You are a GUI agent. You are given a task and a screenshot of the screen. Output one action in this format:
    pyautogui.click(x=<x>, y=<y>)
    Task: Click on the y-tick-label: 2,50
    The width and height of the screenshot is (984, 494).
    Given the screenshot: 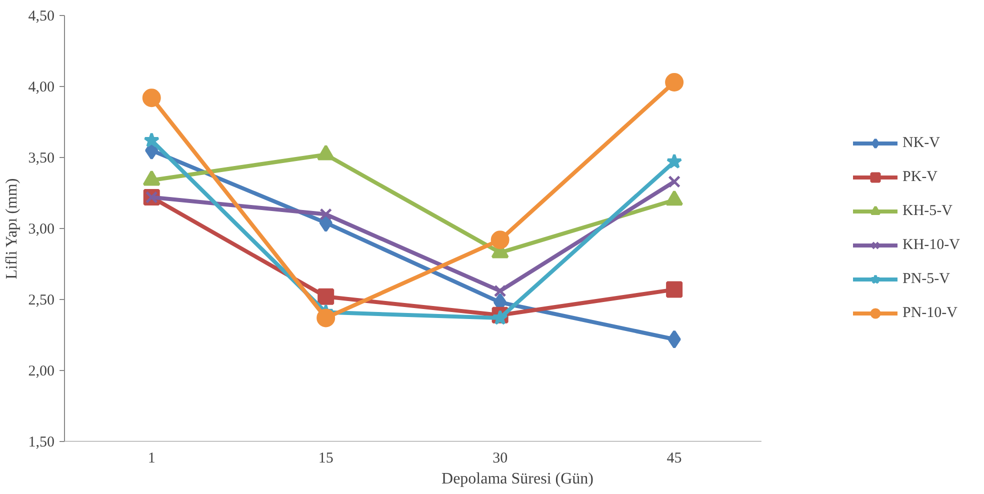 What is the action you would take?
    pyautogui.click(x=41, y=300)
    